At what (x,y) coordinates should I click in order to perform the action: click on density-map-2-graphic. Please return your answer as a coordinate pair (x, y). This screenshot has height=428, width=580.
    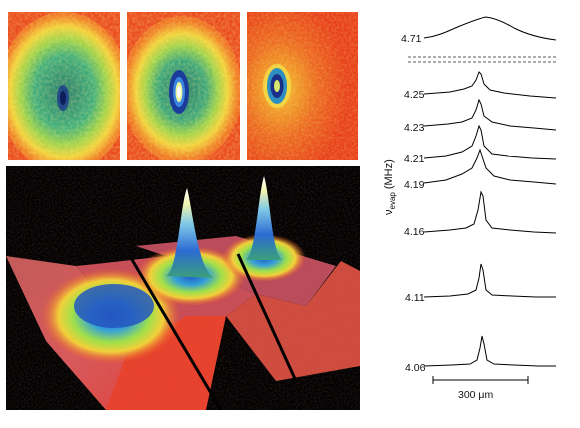
    Looking at the image, I should click on (183, 86).